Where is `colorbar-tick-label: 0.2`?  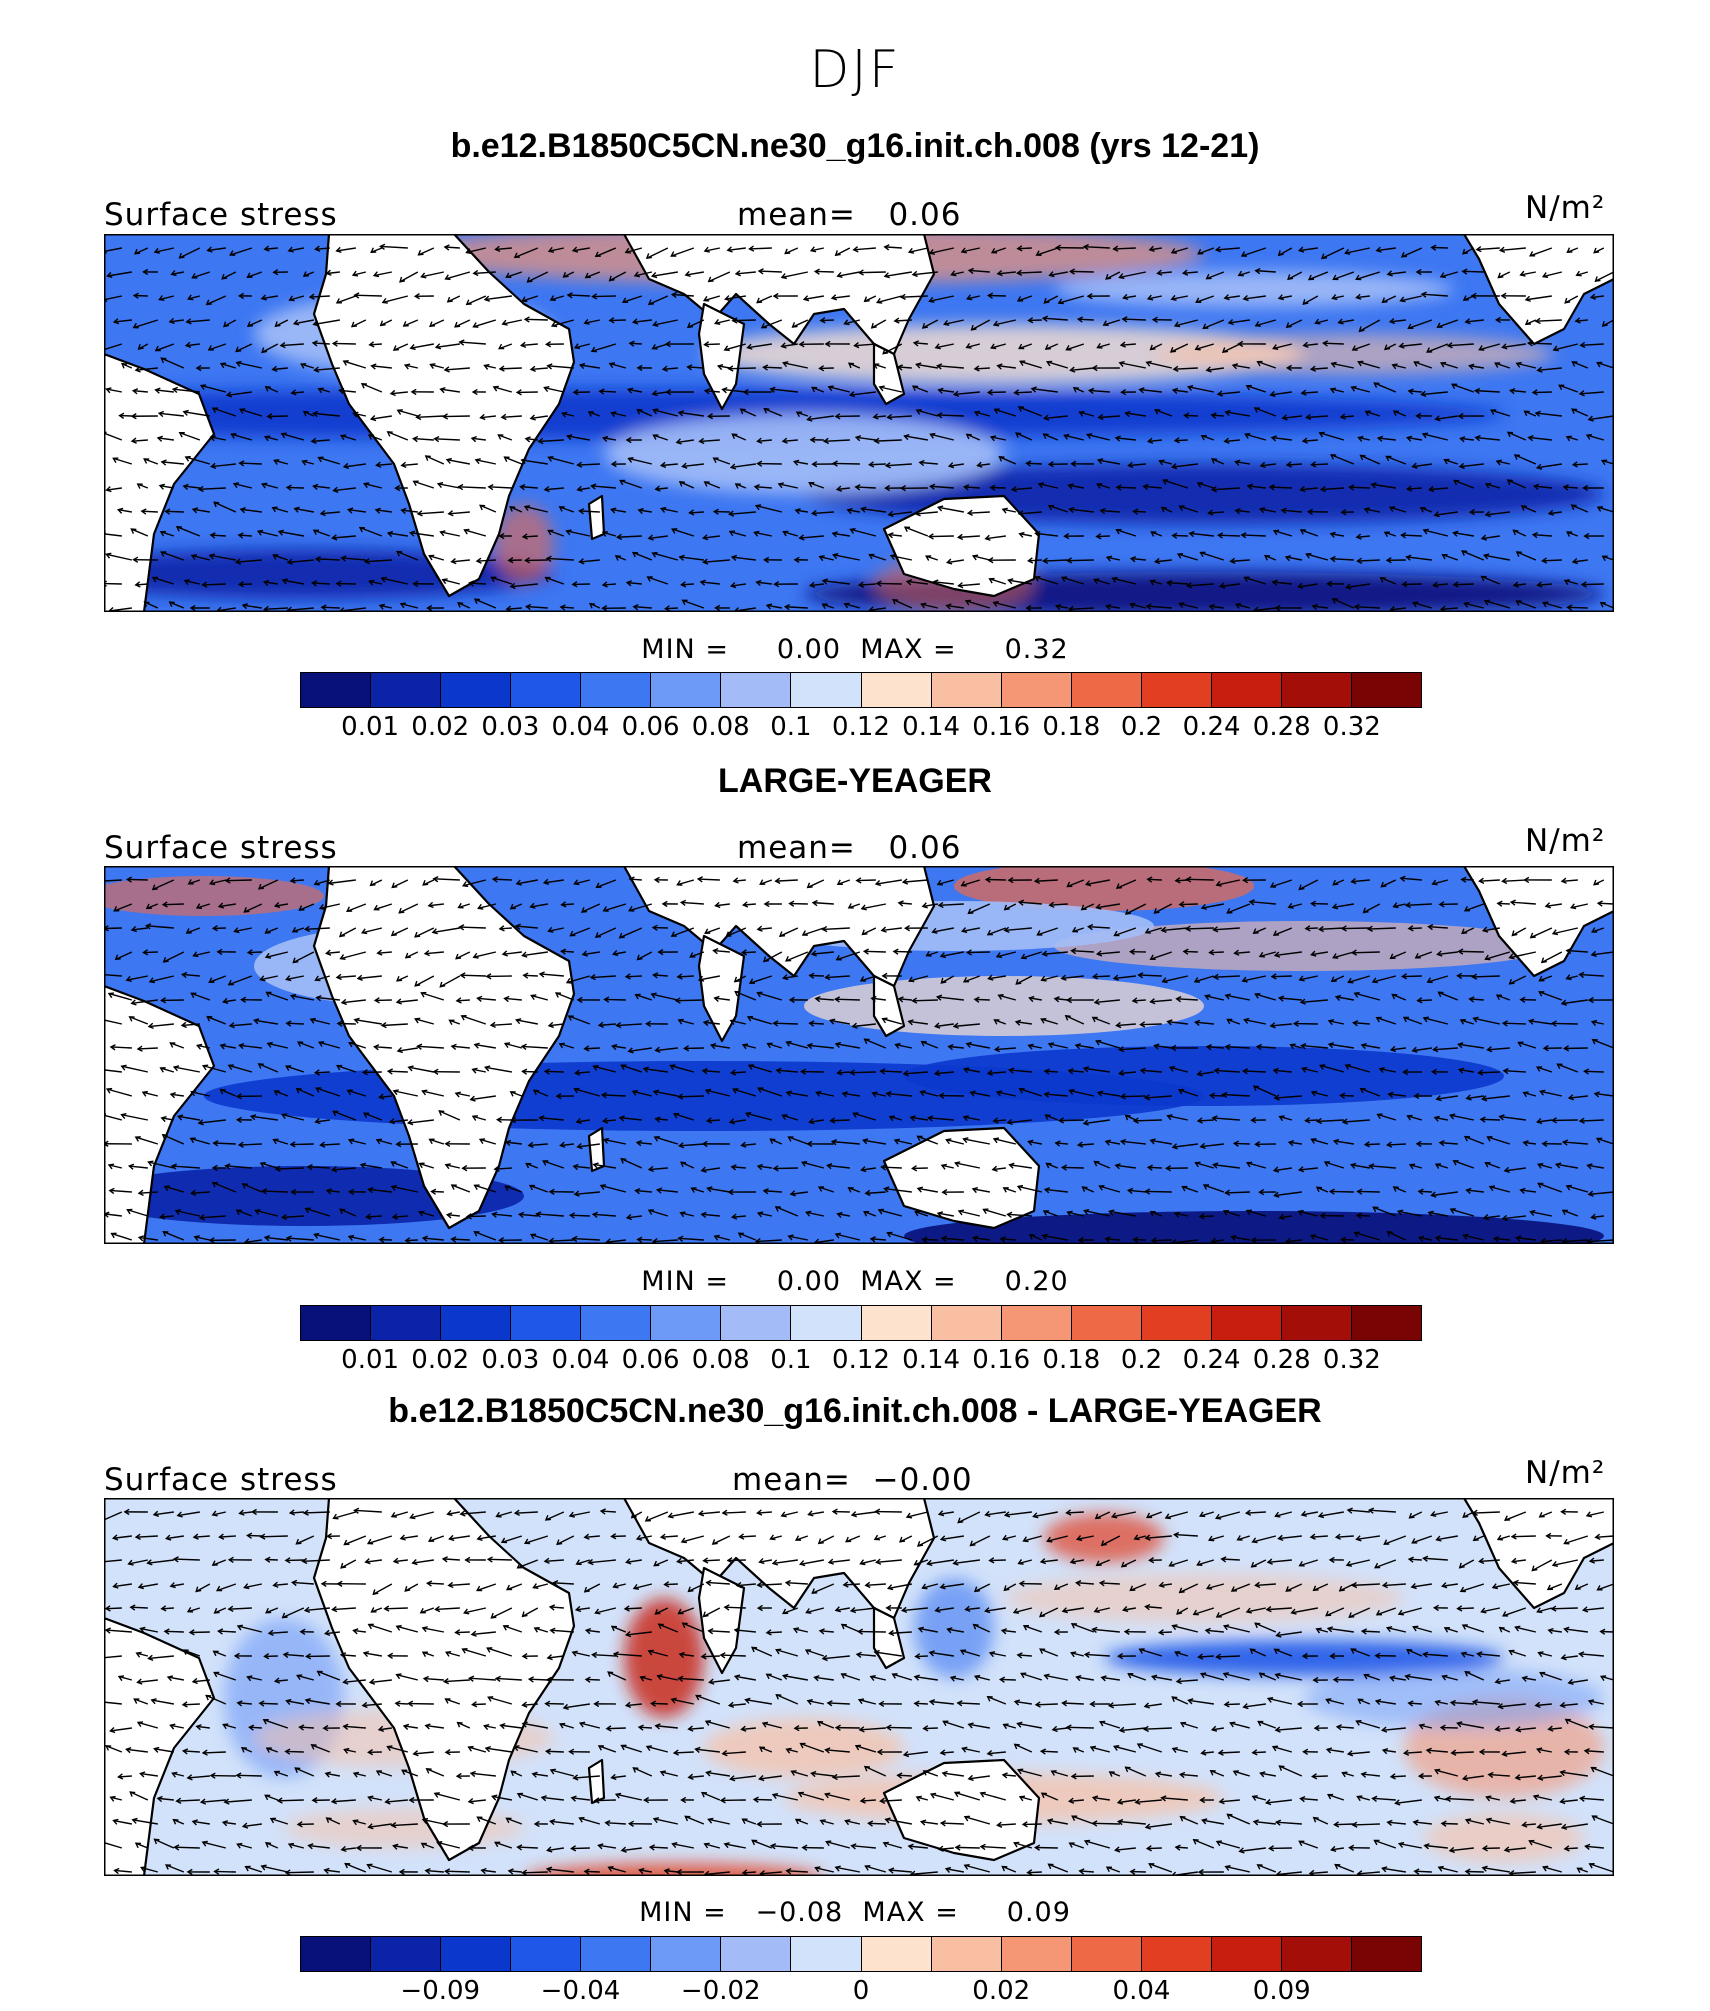
colorbar-tick-label: 0.2 is located at coordinates (1141, 727).